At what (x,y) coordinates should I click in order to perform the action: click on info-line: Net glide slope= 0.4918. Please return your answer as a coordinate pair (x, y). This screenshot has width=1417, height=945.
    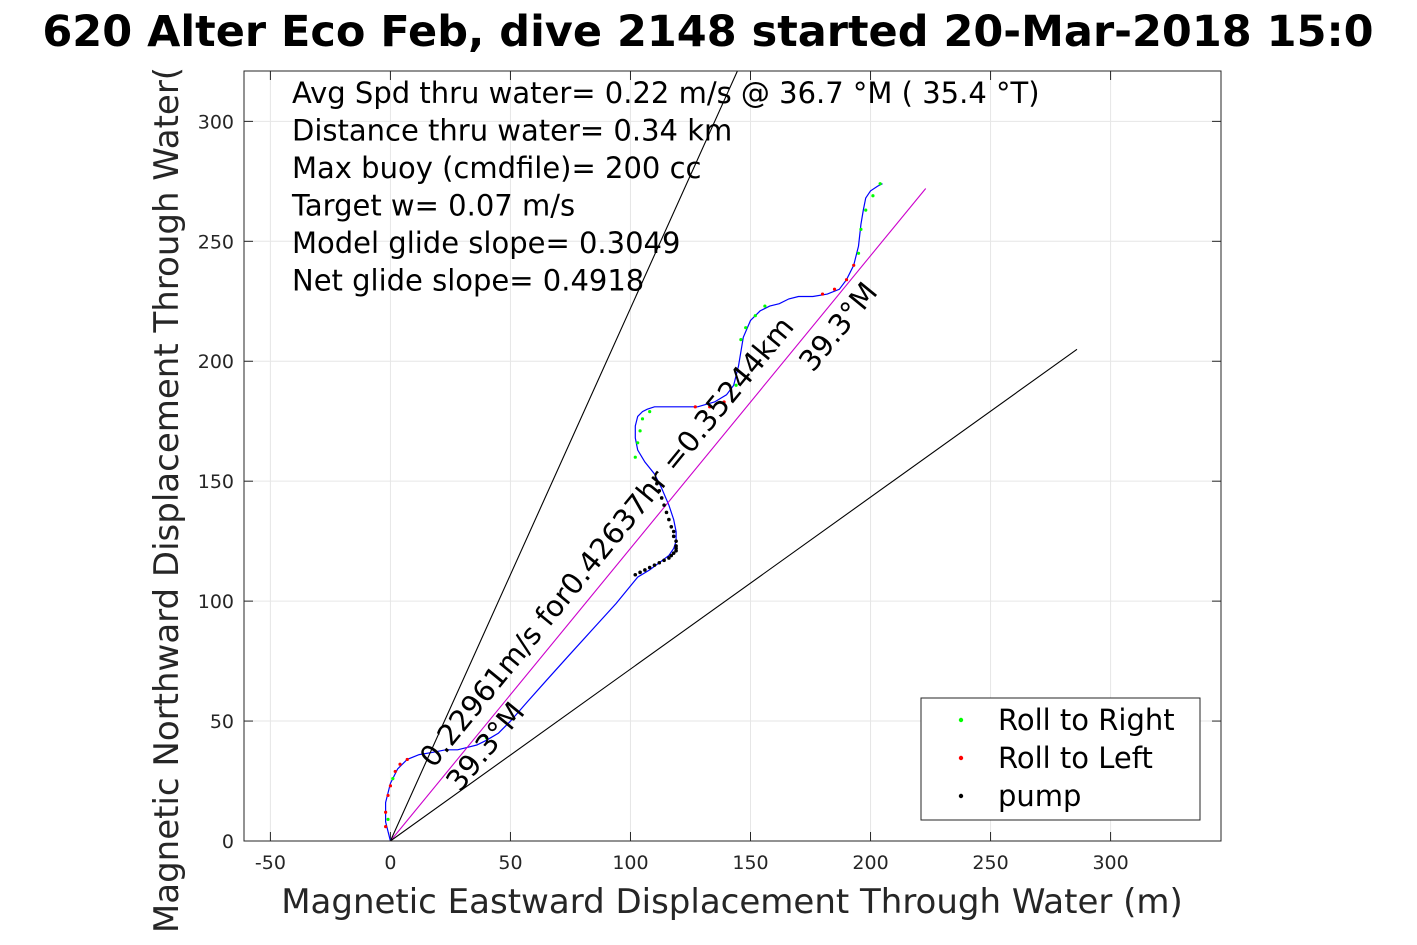
    Looking at the image, I should click on (468, 281).